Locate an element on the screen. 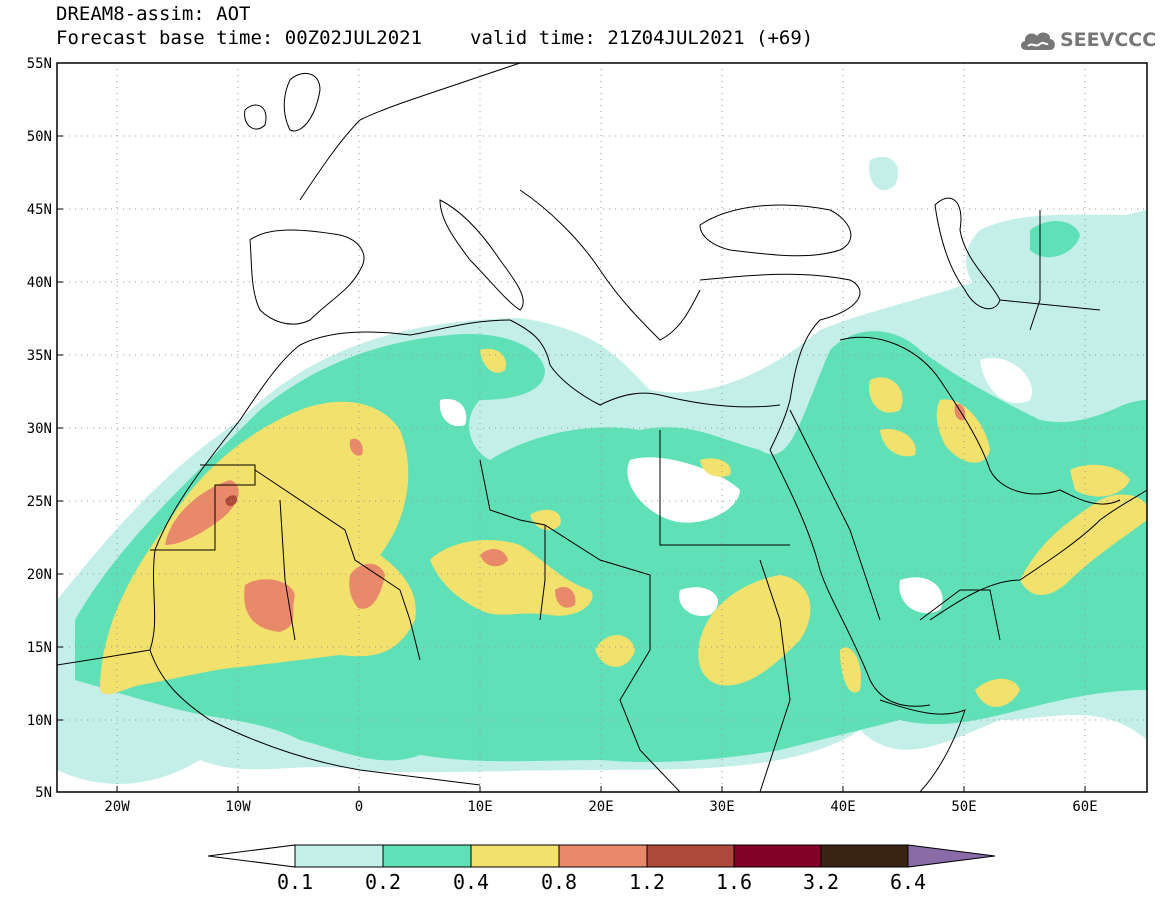 The image size is (1165, 905). colorbar is located at coordinates (601, 856).